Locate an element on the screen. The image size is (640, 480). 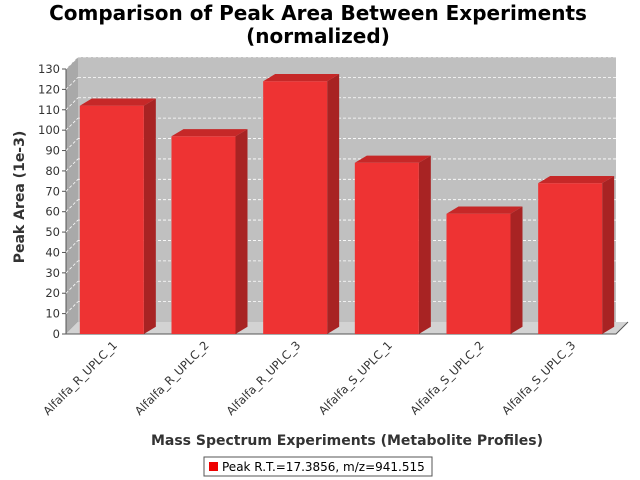
y-tick-label: 110 is located at coordinates (49, 110).